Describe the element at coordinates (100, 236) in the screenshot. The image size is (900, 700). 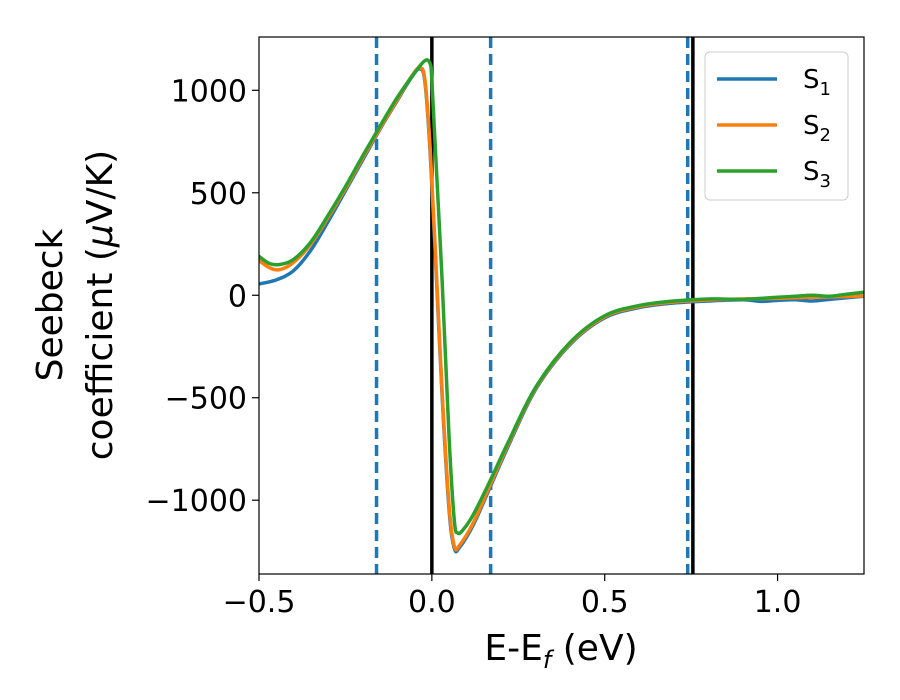
I see `y-axis-label-mu: μ` at that location.